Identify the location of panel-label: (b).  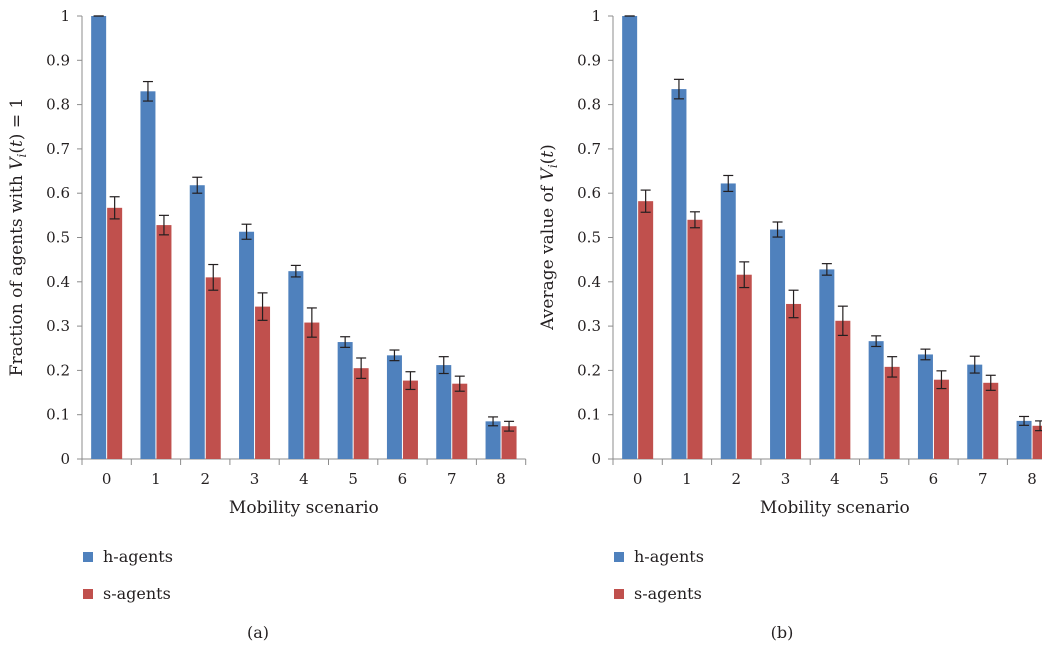
(782, 632).